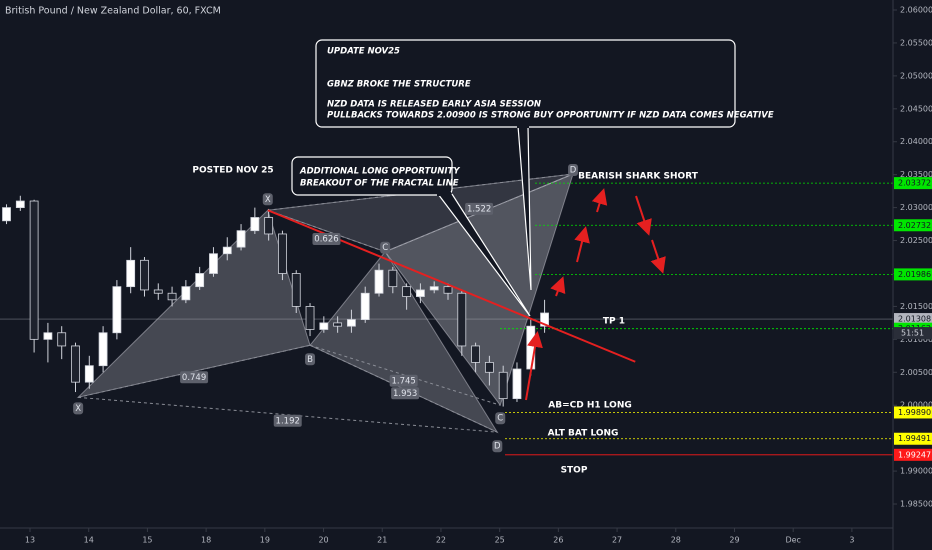  Describe the element at coordinates (595, 294) in the screenshot. I see `red-arrows` at that location.